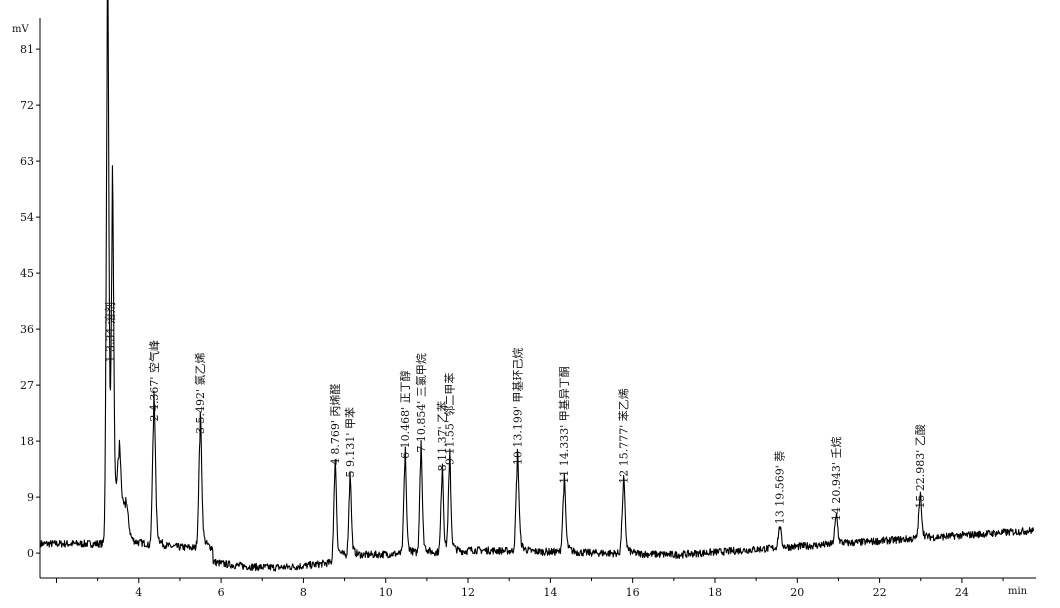 This screenshot has width=1060, height=608. I want to click on peak-label: 10 13.199' 甲基环己烷, so click(517, 407).